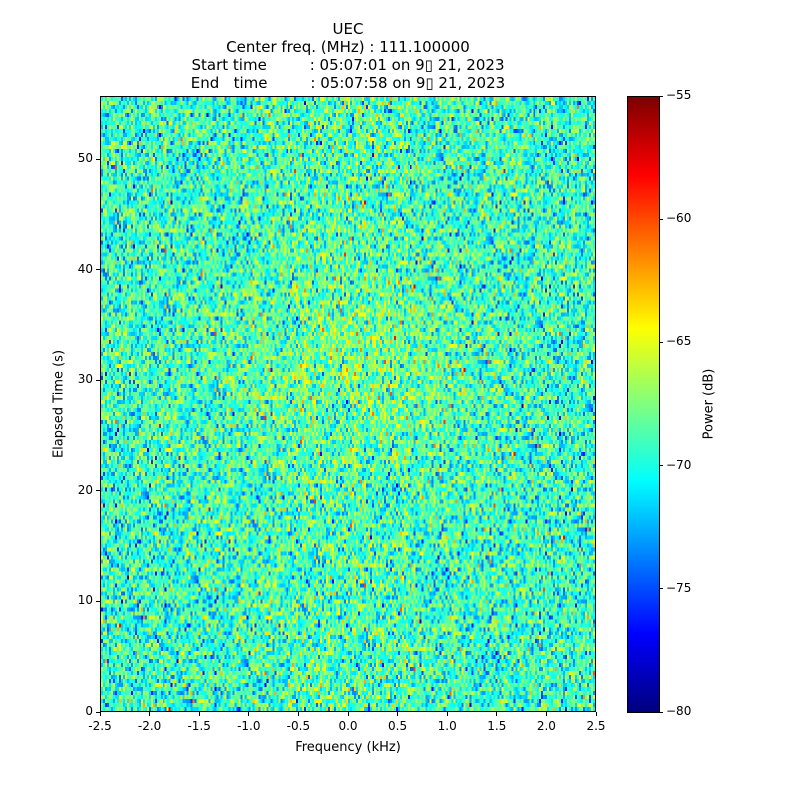 Image resolution: width=800 pixels, height=800 pixels. Describe the element at coordinates (348, 65) in the screenshot. I see `title-line: Start time : 05:07:01 on 9▯ 21, 2023` at that location.